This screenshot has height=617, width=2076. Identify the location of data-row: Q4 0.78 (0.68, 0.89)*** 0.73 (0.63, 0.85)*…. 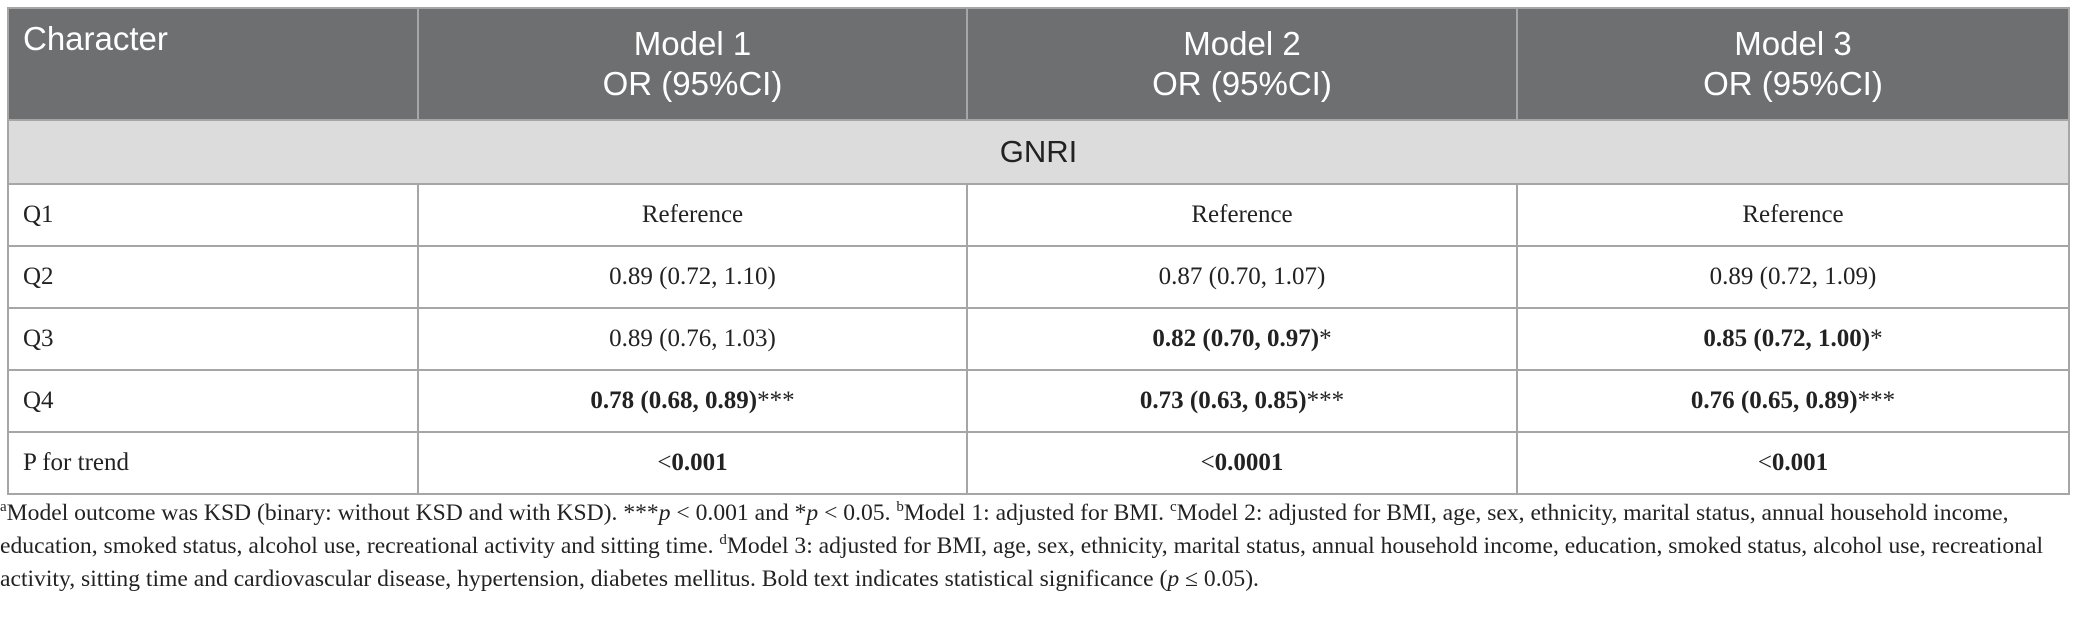
(1038, 401).